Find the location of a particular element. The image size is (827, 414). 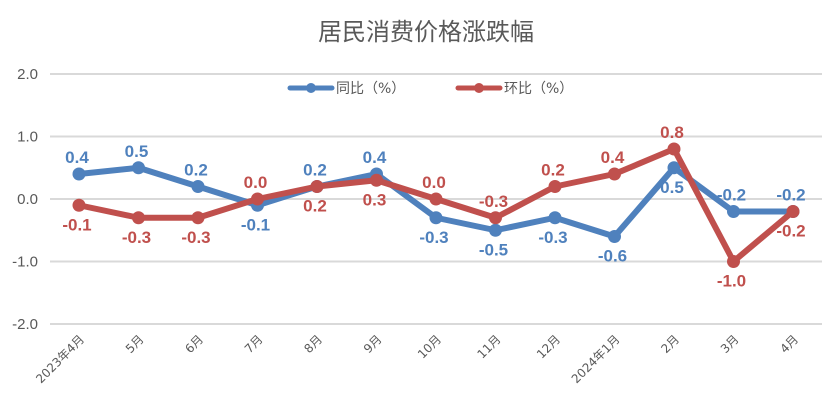

x-axis: 2023年4月 5月 6月 7月 8月 9月 10月 11月 12月 2024年1月 2月 3月 4月 is located at coordinates (417, 359).